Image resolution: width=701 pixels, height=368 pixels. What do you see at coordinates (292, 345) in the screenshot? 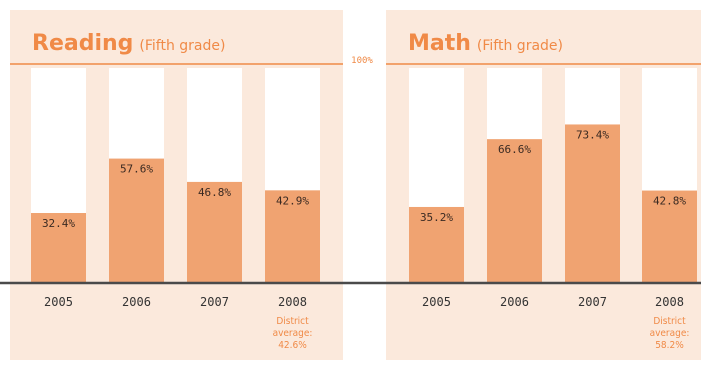
I see `reading-district-average-line-2: 42.6%` at bounding box center [292, 345].